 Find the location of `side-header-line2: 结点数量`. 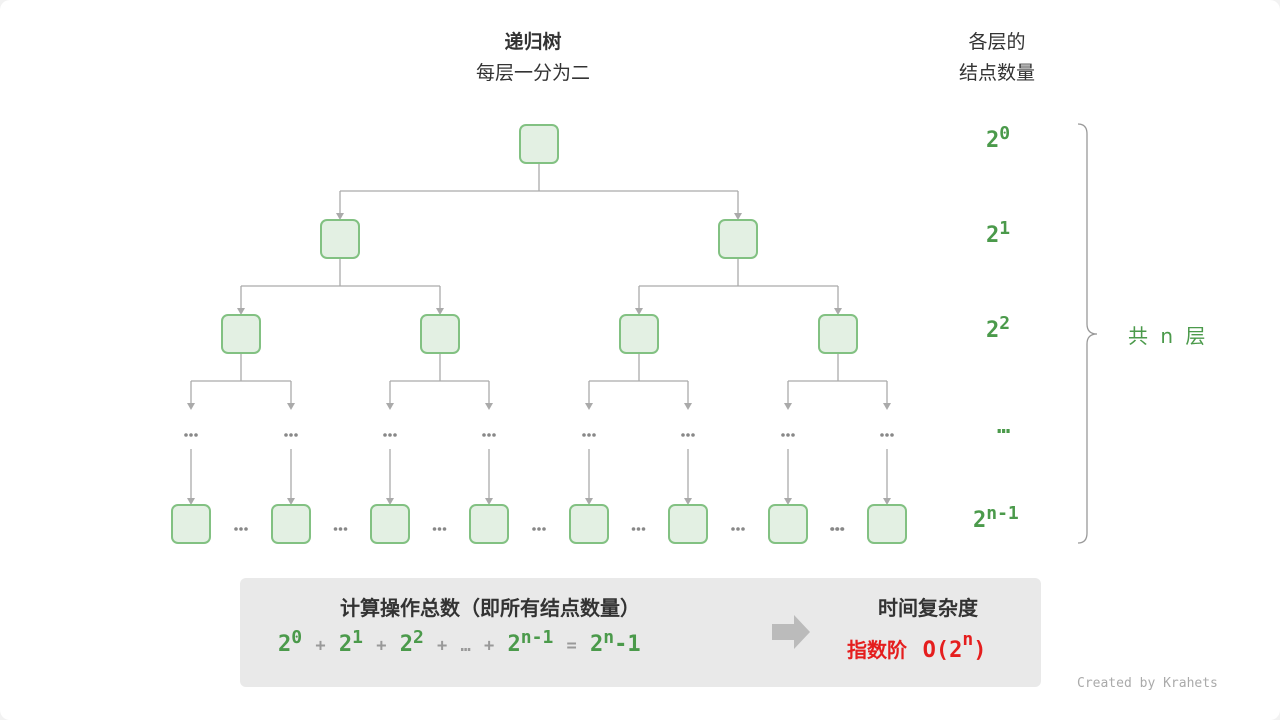

side-header-line2: 结点数量 is located at coordinates (996, 73).